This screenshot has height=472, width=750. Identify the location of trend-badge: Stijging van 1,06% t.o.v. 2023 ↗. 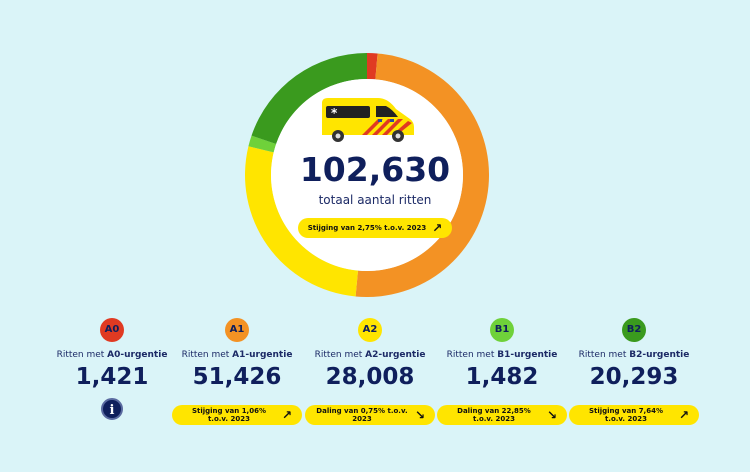
(237, 415).